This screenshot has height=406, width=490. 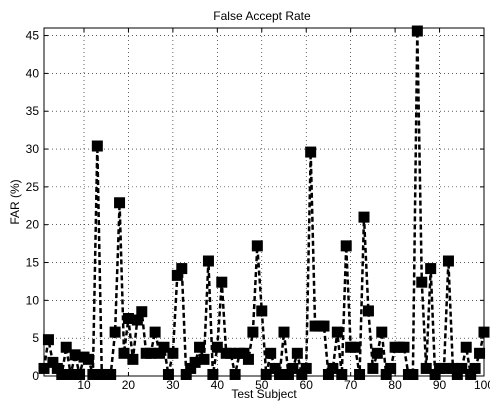 What do you see at coordinates (262, 16) in the screenshot?
I see `chart-title: False Accept Rate` at bounding box center [262, 16].